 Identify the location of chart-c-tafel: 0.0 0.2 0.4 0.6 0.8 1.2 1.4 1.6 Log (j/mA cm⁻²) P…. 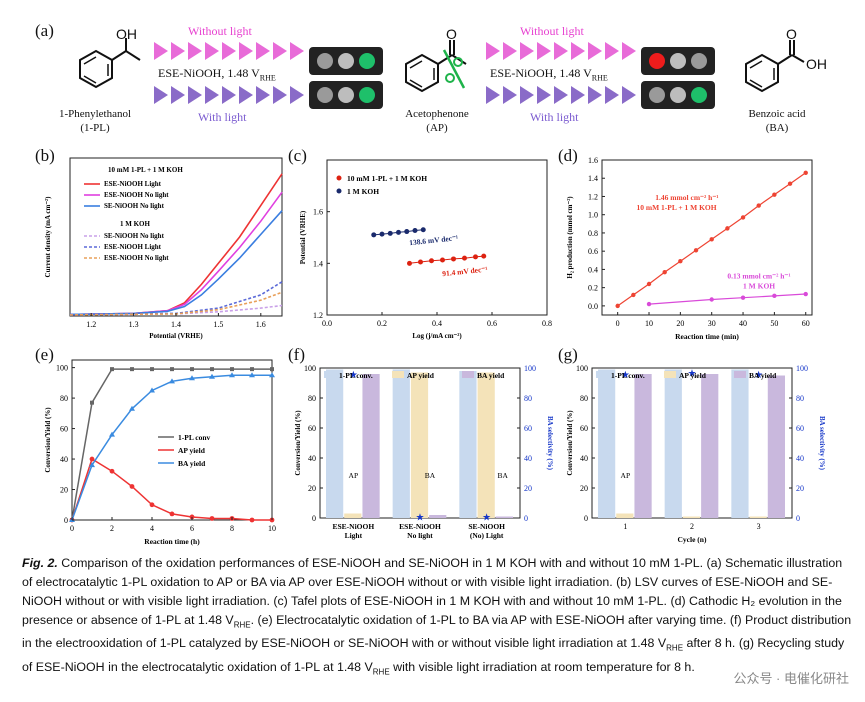
(425, 249).